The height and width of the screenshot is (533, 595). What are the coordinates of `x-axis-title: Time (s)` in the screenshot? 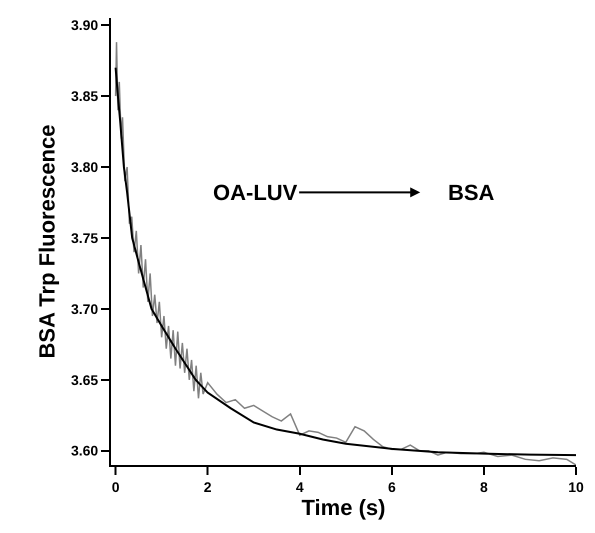 It's located at (344, 507).